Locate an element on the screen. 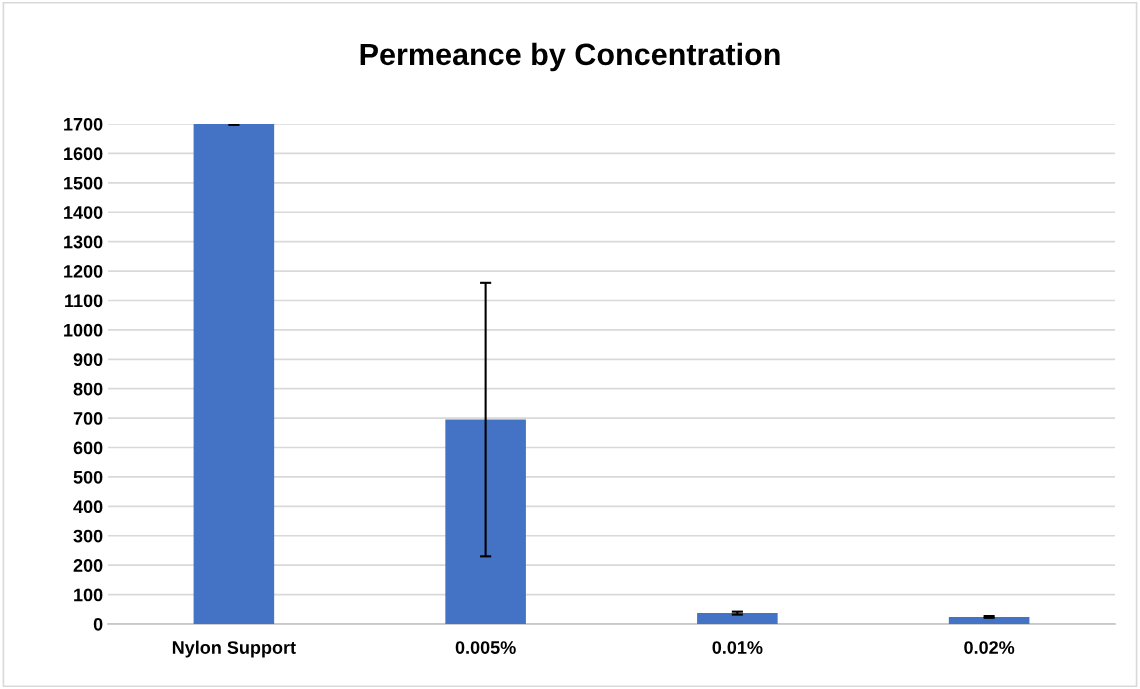  x-tick-label: 0.01% is located at coordinates (737, 647).